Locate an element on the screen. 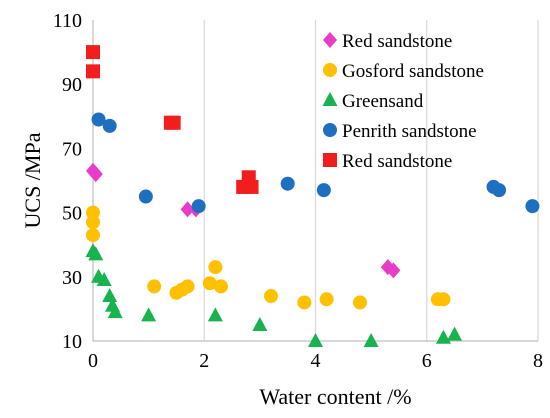 The image size is (550, 418). legend-entry-2: Greensand is located at coordinates (373, 101).